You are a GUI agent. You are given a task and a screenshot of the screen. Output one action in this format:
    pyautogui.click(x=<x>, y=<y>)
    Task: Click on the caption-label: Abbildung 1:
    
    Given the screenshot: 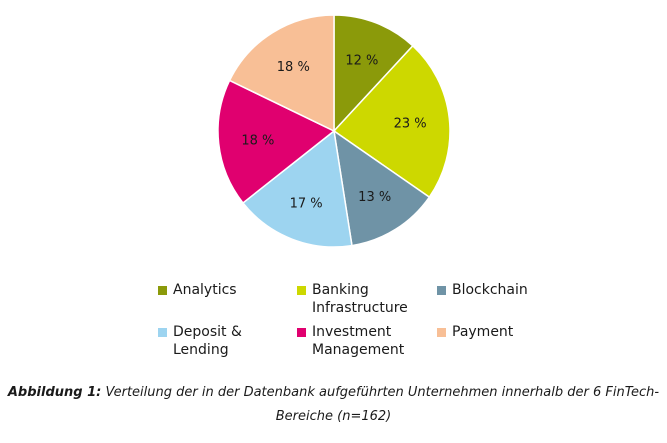 What is the action you would take?
    pyautogui.click(x=54, y=392)
    